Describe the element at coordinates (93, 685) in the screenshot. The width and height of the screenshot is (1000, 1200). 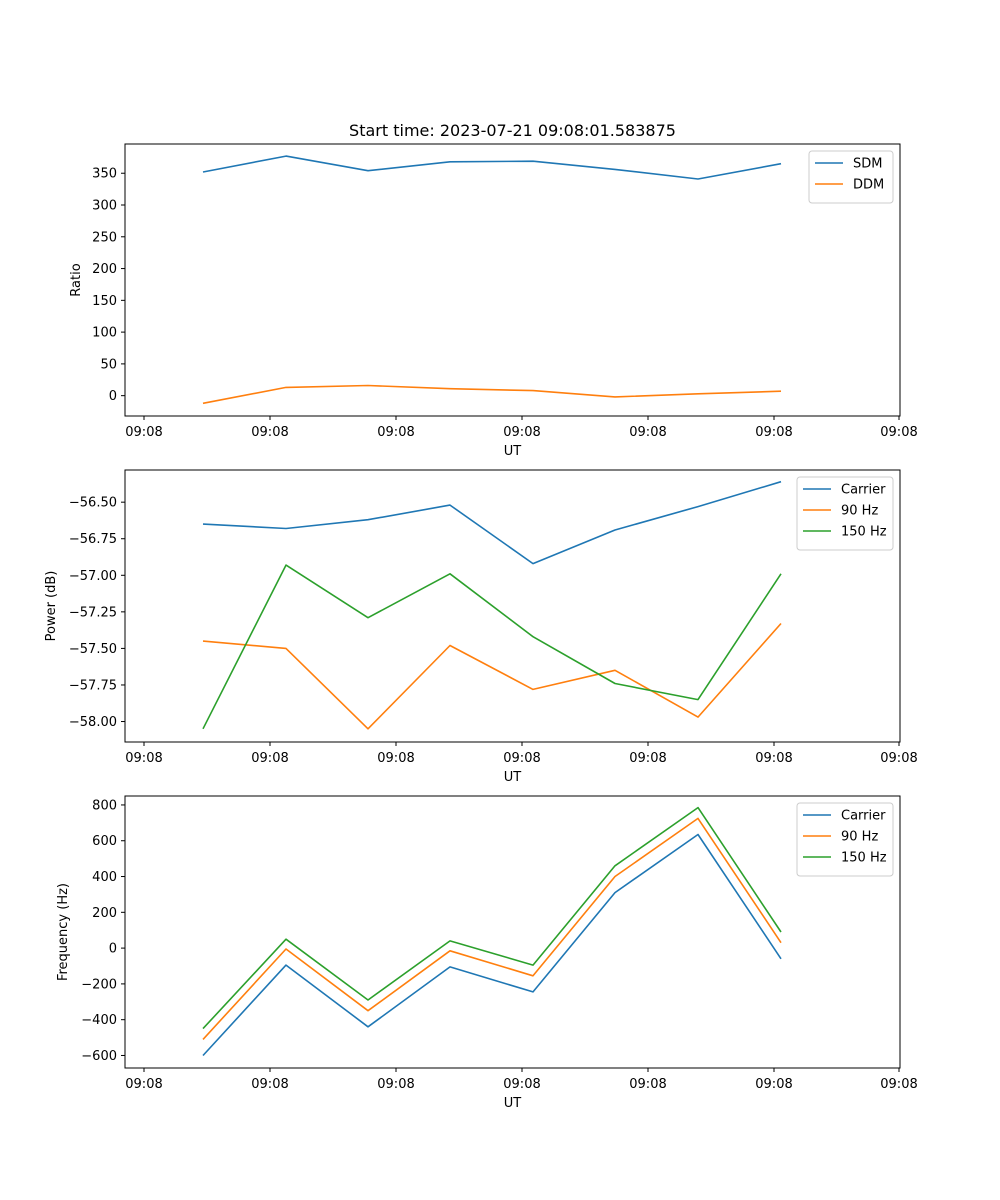
I see `y-tick-label: −57.75` at that location.